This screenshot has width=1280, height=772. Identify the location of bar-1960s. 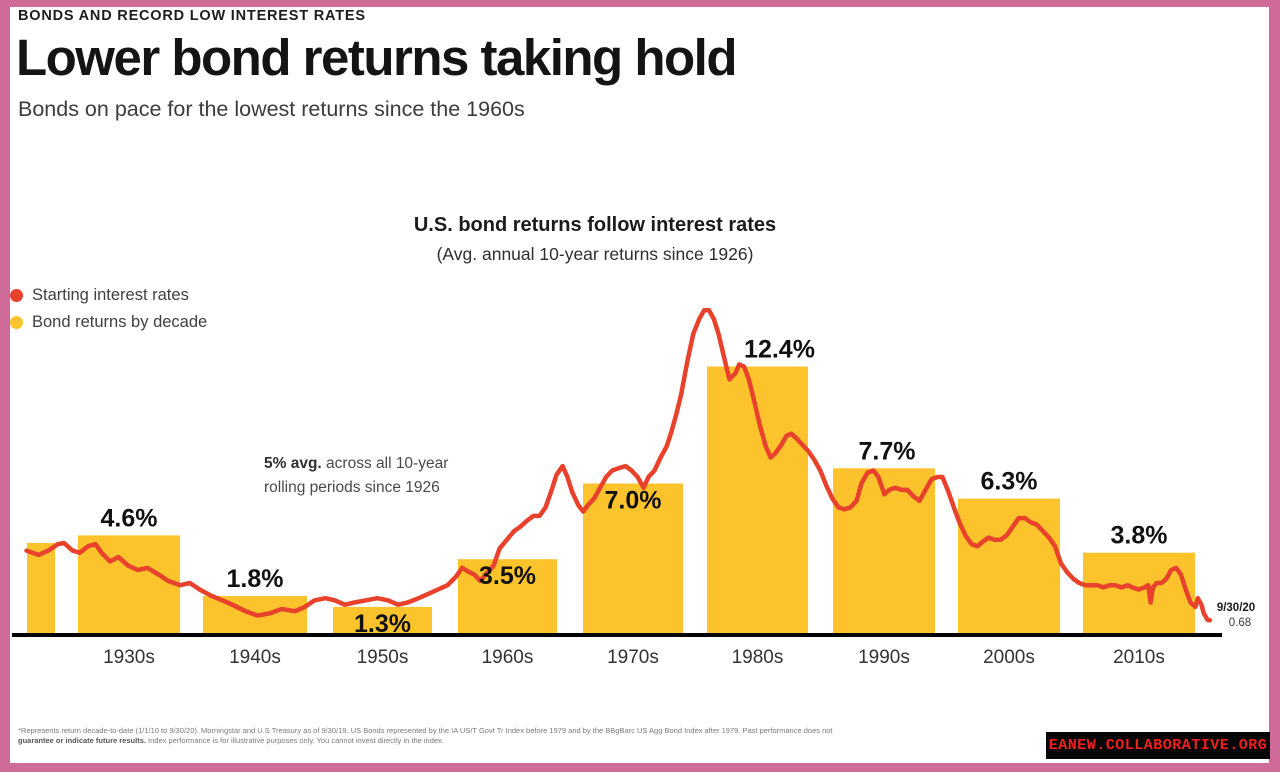
(507, 597).